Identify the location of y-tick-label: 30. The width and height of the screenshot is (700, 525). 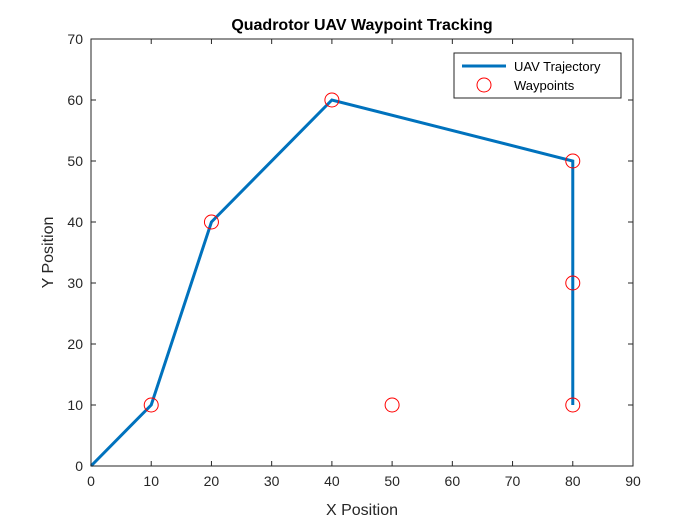
(75, 283).